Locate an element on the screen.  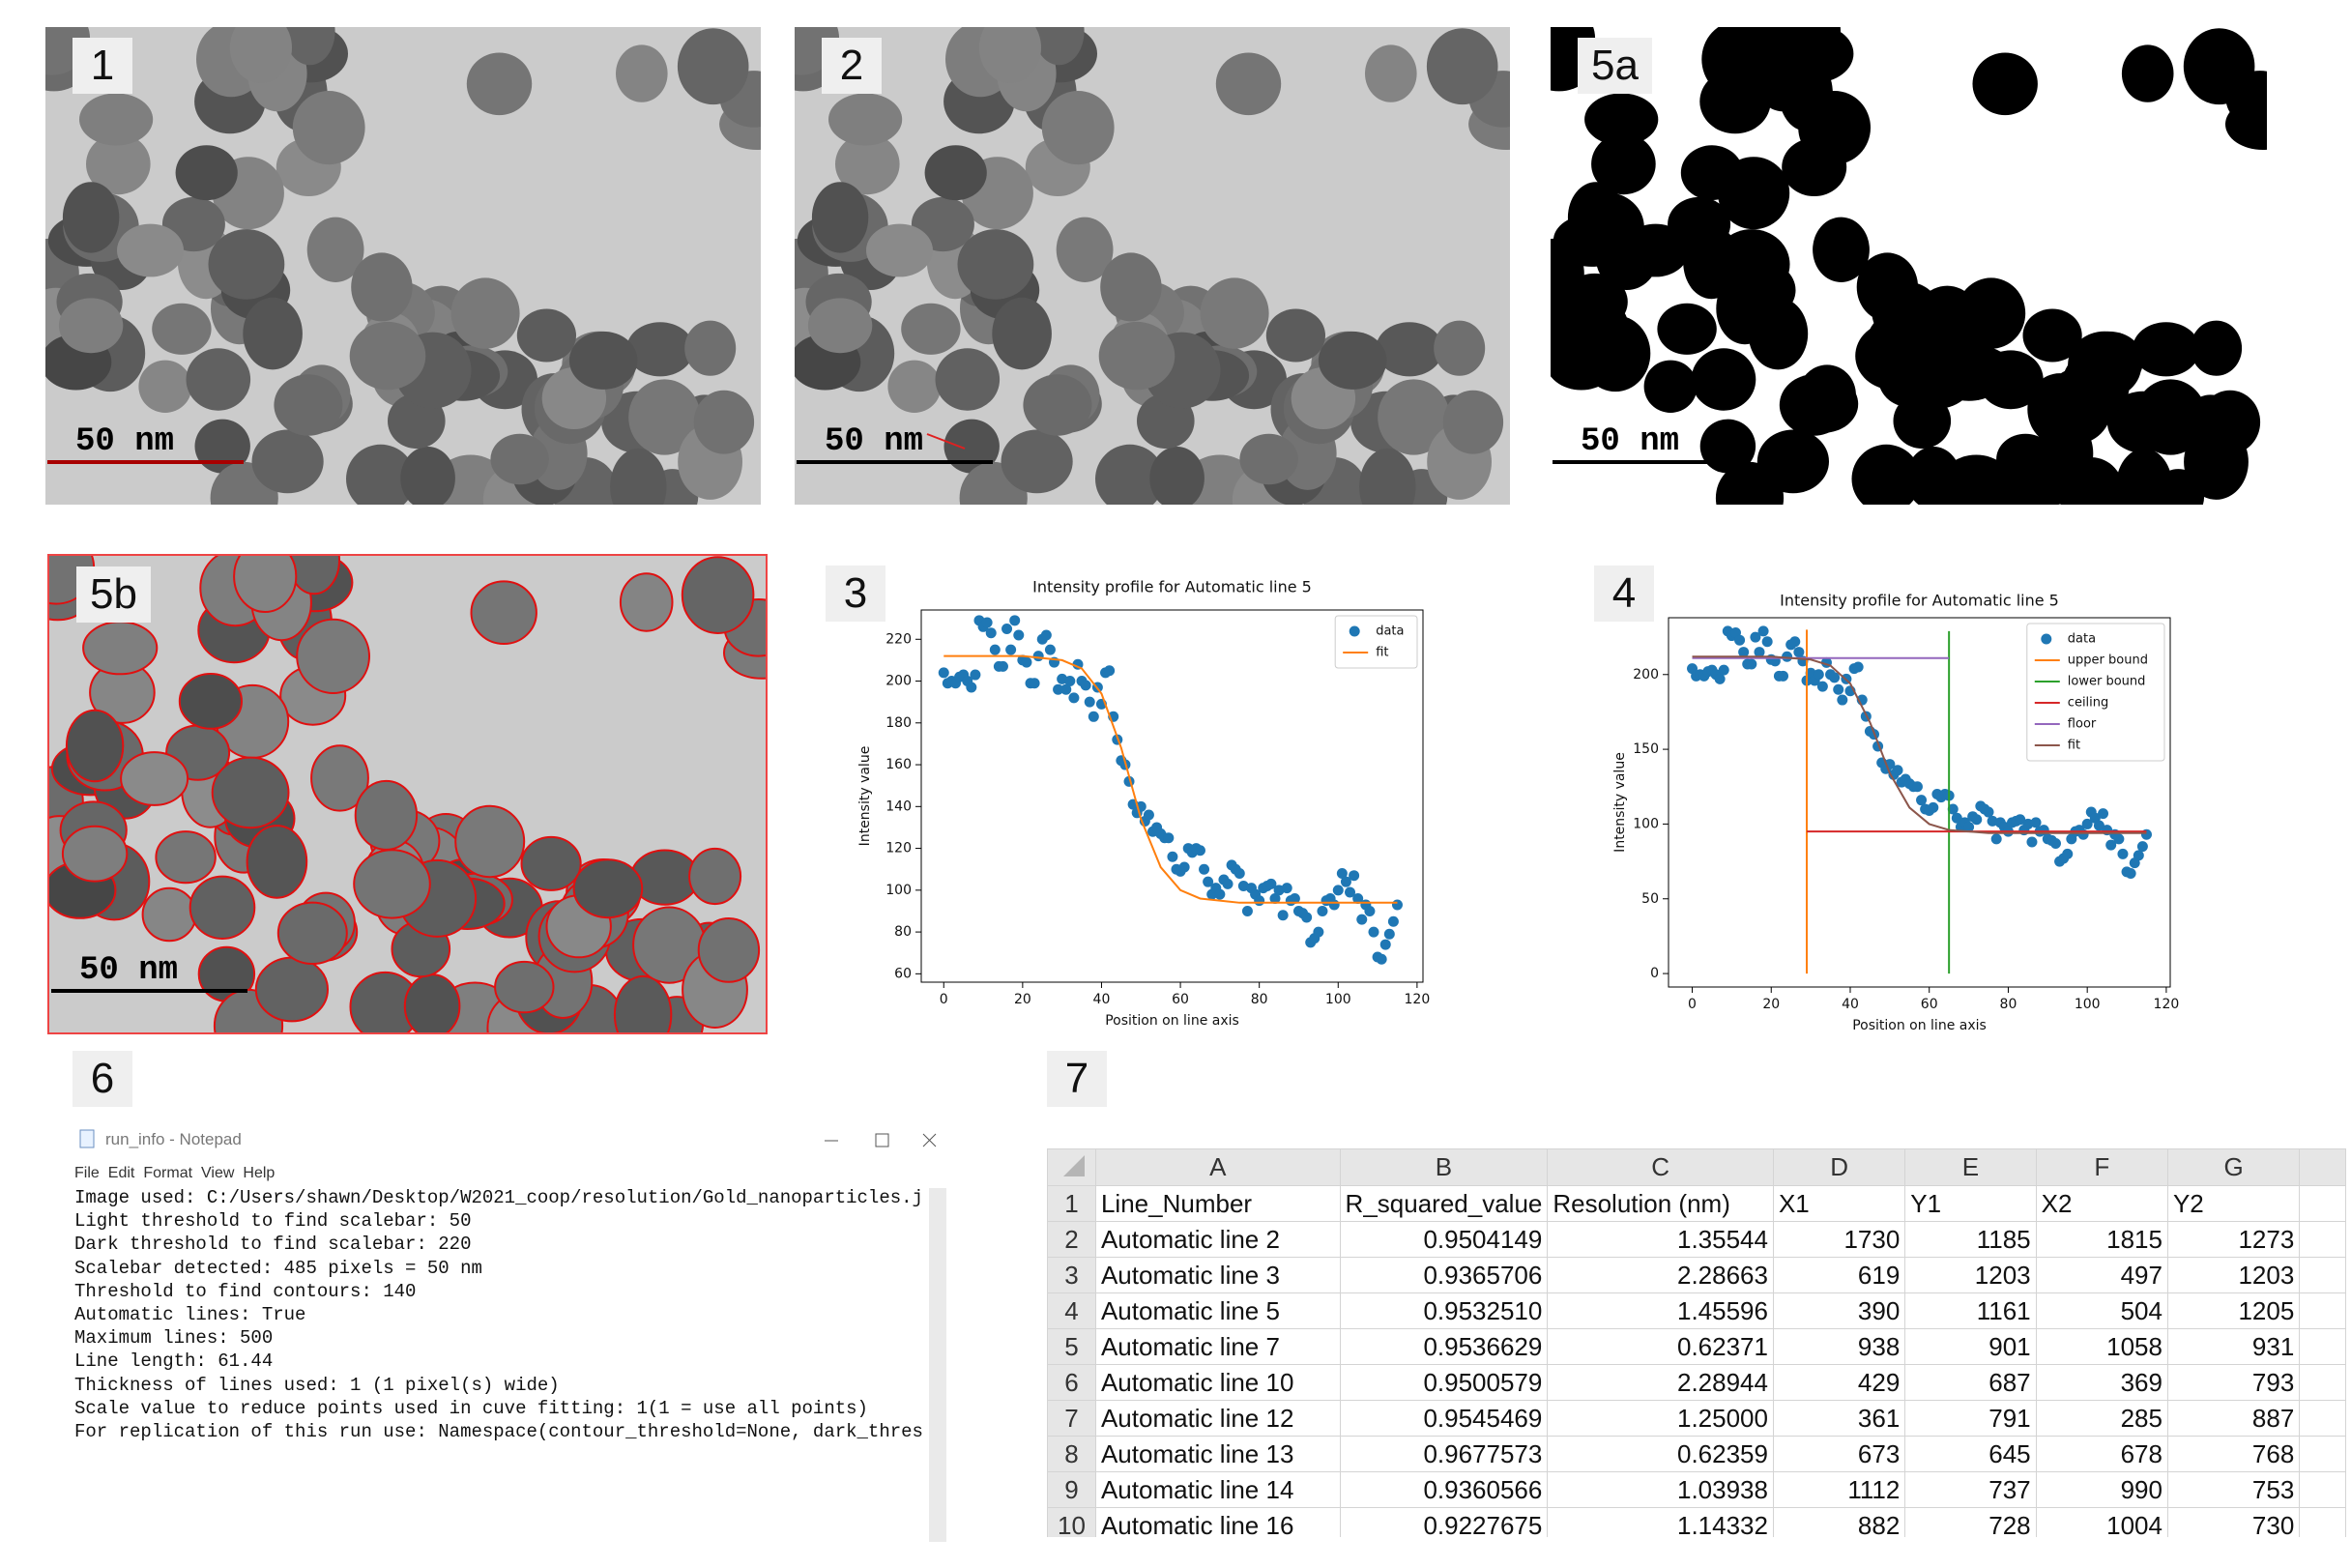
text-line: Scalebar detected: 485 pixels = 50 nm is located at coordinates (278, 1268).